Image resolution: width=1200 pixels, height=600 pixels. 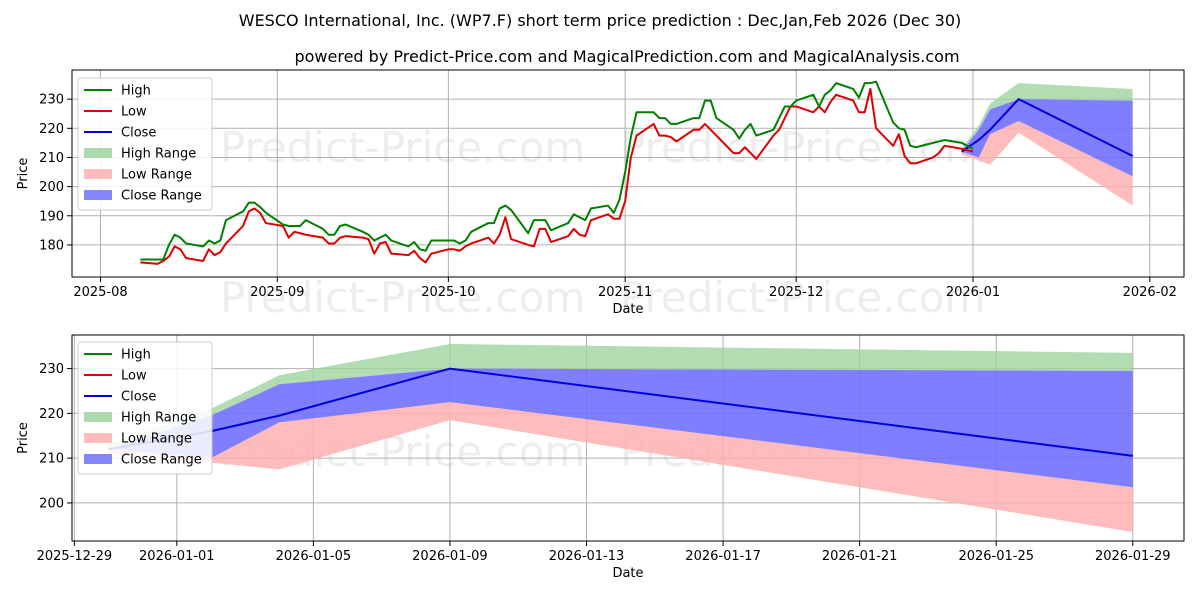 What do you see at coordinates (448, 292) in the screenshot?
I see `x-tick-label: 2025-10` at bounding box center [448, 292].